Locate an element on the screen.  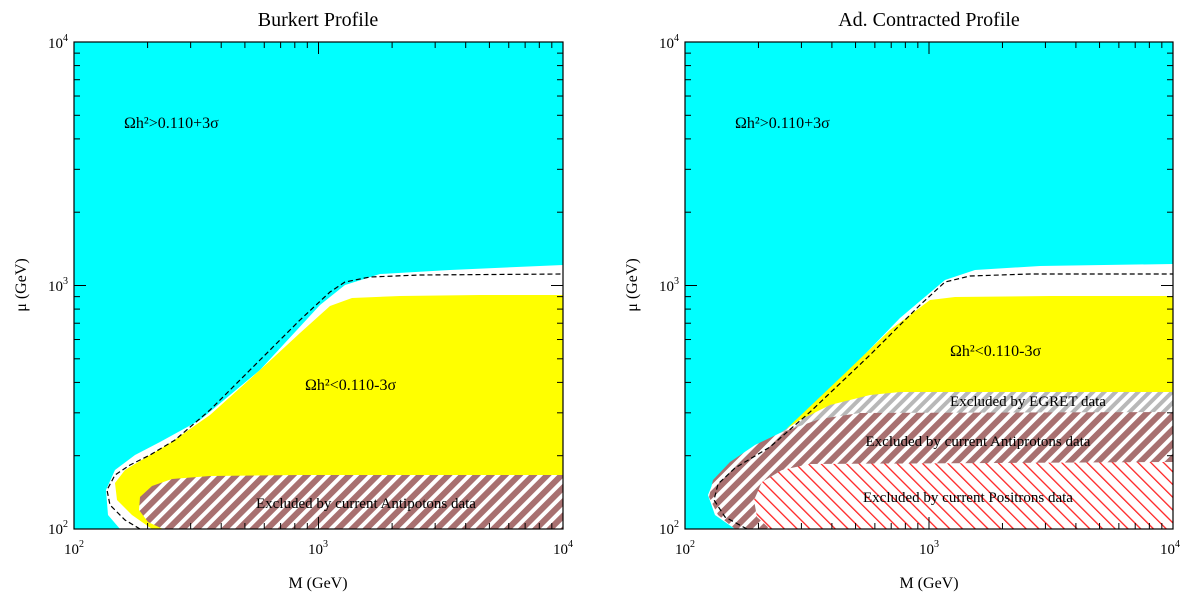
region-label-antiprotons: Excluded by current Antiprotons data is located at coordinates (978, 442).